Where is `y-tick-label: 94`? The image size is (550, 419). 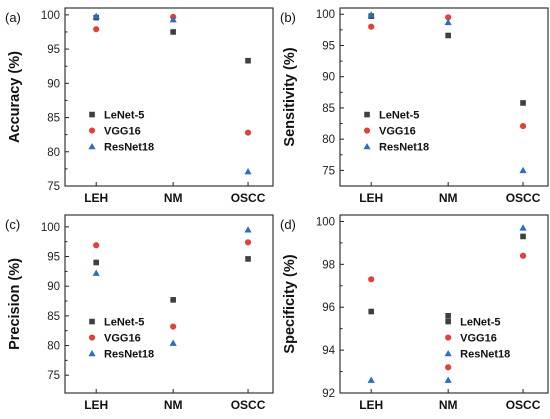 y-tick-label: 94 is located at coordinates (328, 351).